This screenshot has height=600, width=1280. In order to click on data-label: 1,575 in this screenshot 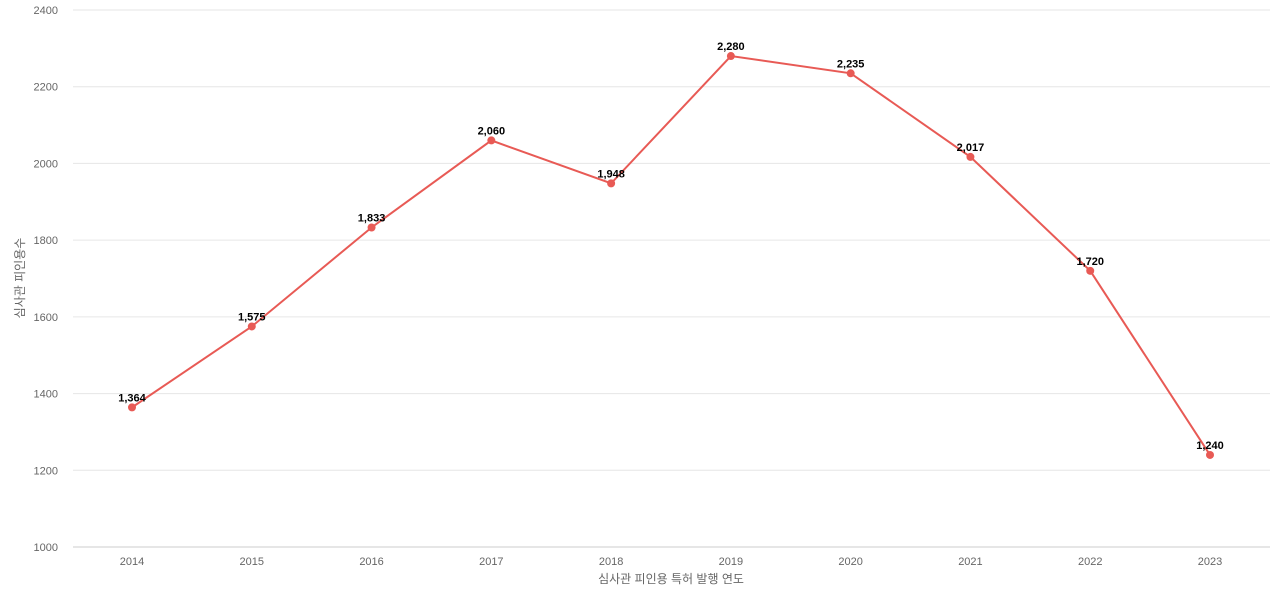, I will do `click(252, 317)`.